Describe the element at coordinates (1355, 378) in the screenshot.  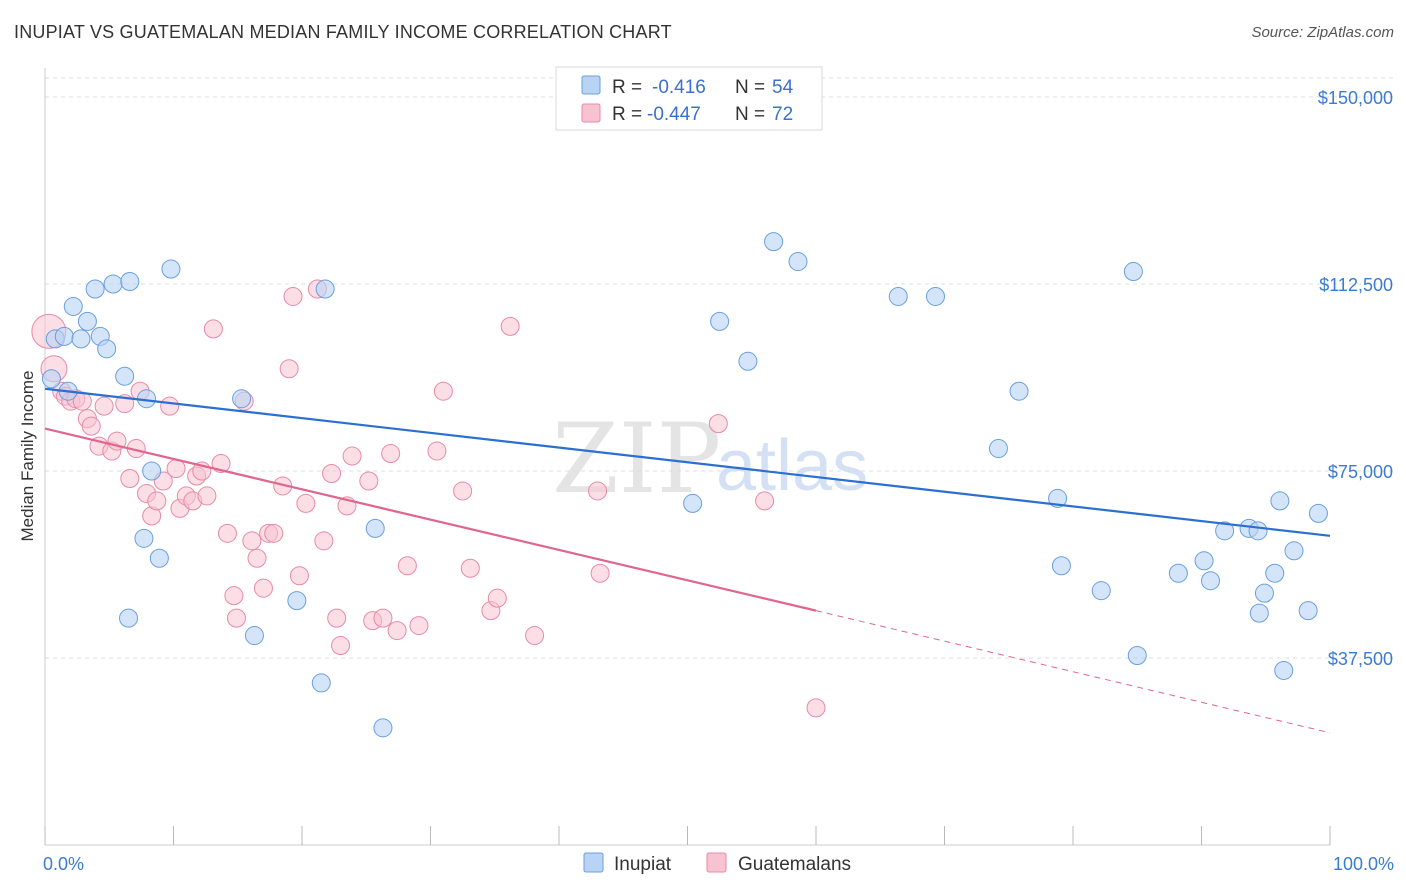
I see `y-tick-labels: $37,500 $75,000 $112,500 $150,000` at that location.